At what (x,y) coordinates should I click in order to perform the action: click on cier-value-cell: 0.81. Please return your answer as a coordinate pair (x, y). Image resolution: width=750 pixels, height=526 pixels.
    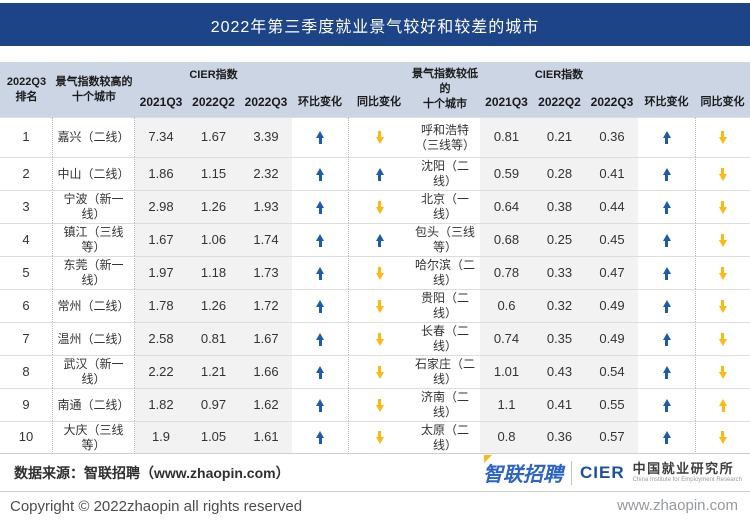
    Looking at the image, I should click on (506, 137).